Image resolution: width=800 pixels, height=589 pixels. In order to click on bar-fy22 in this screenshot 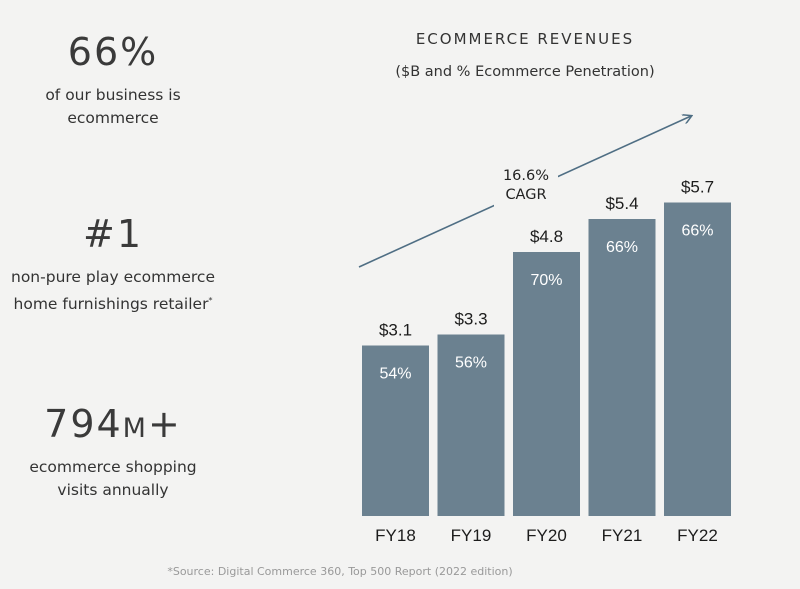, I will do `click(697, 359)`.